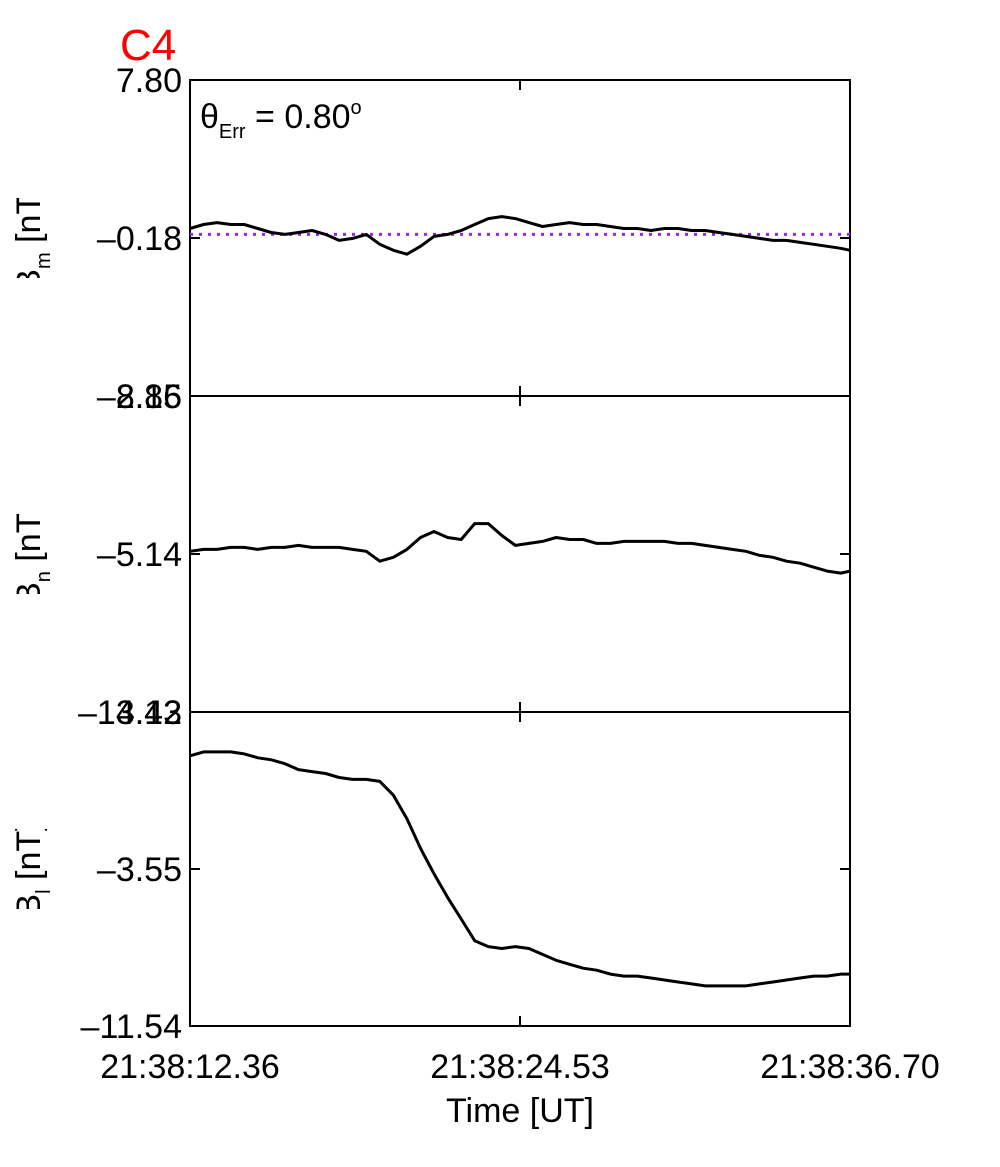 The width and height of the screenshot is (1000, 1167). I want to click on theta-symbol: θ, so click(209, 117).